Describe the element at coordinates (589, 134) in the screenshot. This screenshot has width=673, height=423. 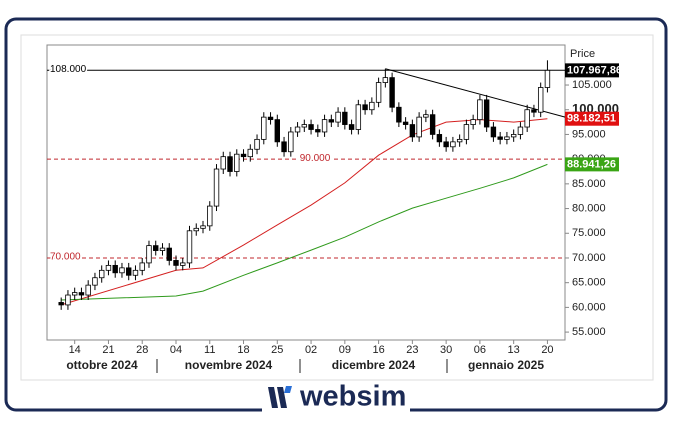
I see `y-tick-label: 95.000` at that location.